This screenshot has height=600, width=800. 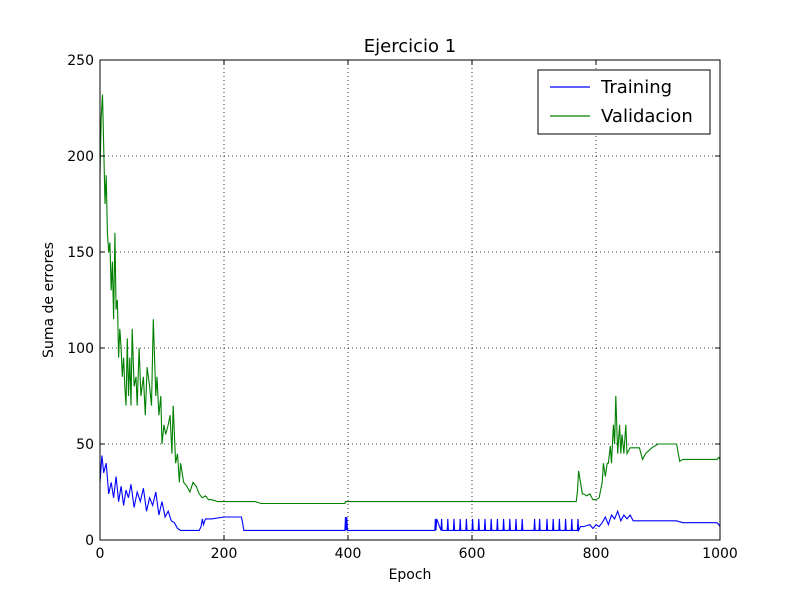 What do you see at coordinates (49, 300) in the screenshot?
I see `y-axis-label: Suma de errores` at bounding box center [49, 300].